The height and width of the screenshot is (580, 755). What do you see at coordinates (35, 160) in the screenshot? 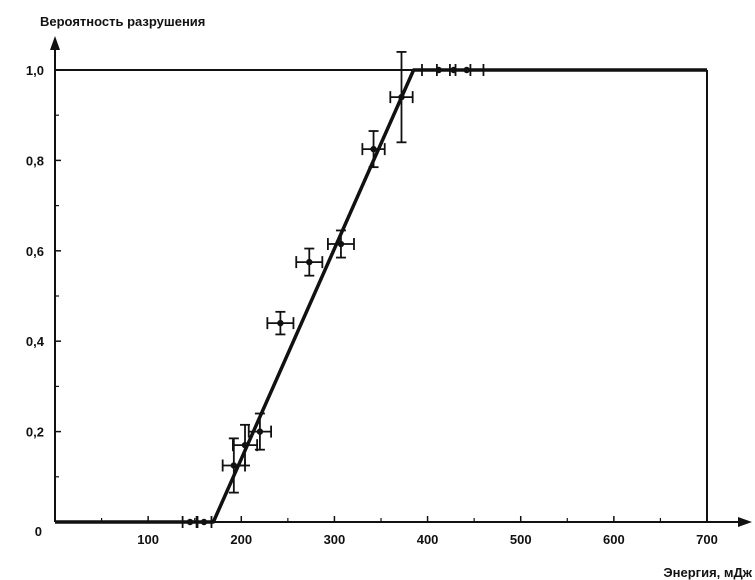
I see `y-tick-label: 0,8` at bounding box center [35, 160].